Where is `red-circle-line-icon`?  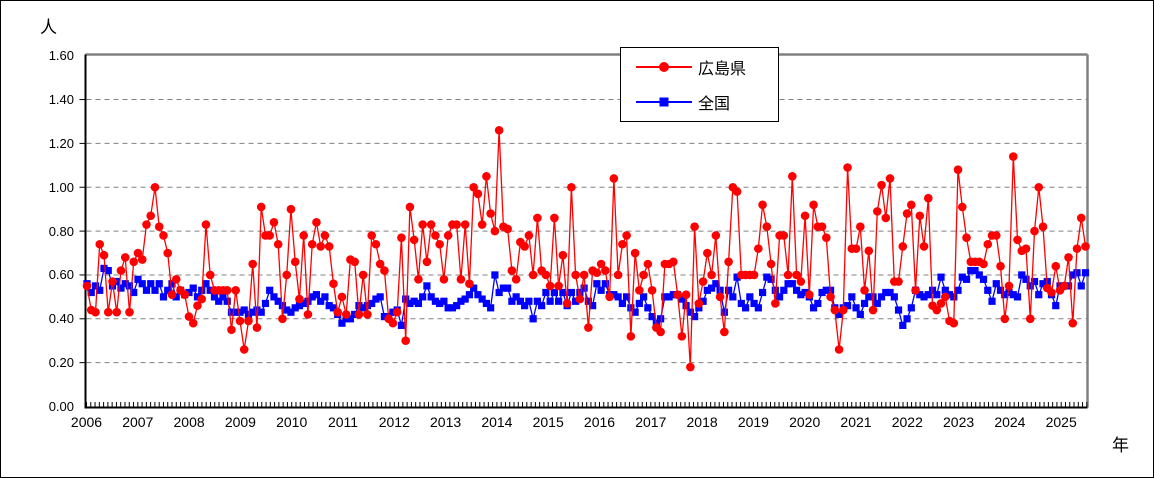 red-circle-line-icon is located at coordinates (664, 67).